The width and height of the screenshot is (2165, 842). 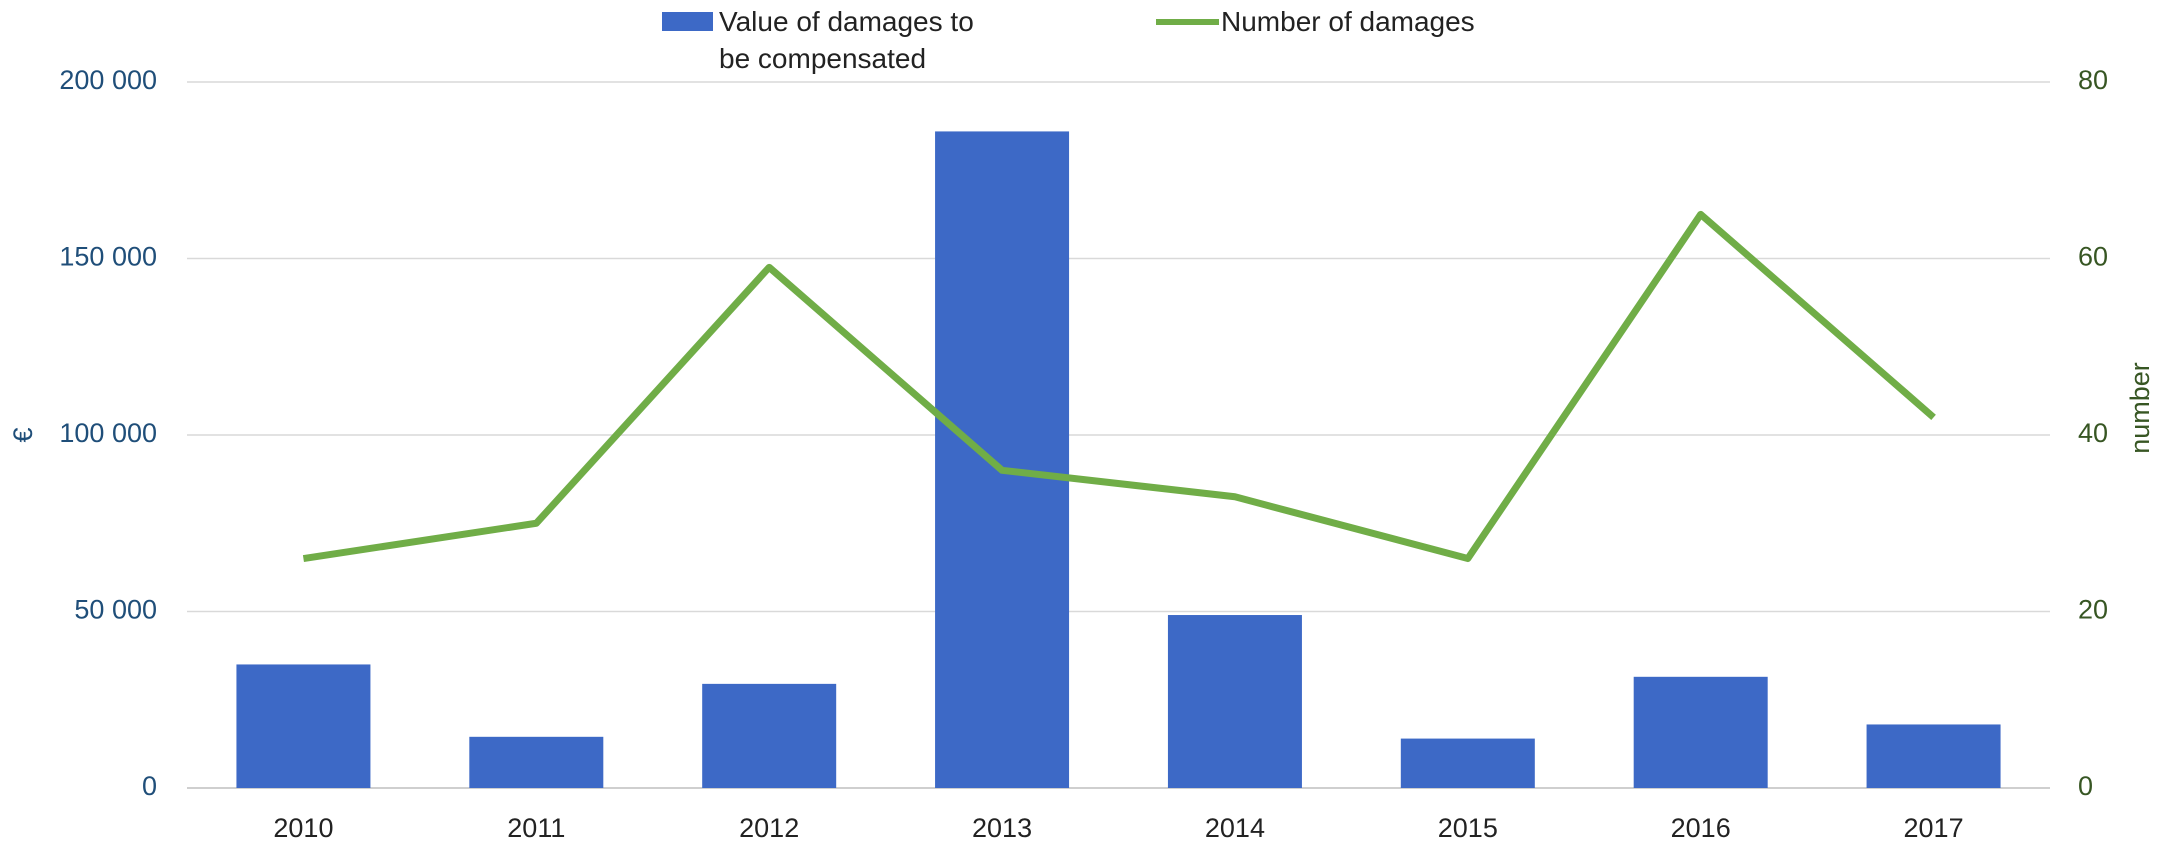 I want to click on y2-tick-label: 80, so click(x=2093, y=80).